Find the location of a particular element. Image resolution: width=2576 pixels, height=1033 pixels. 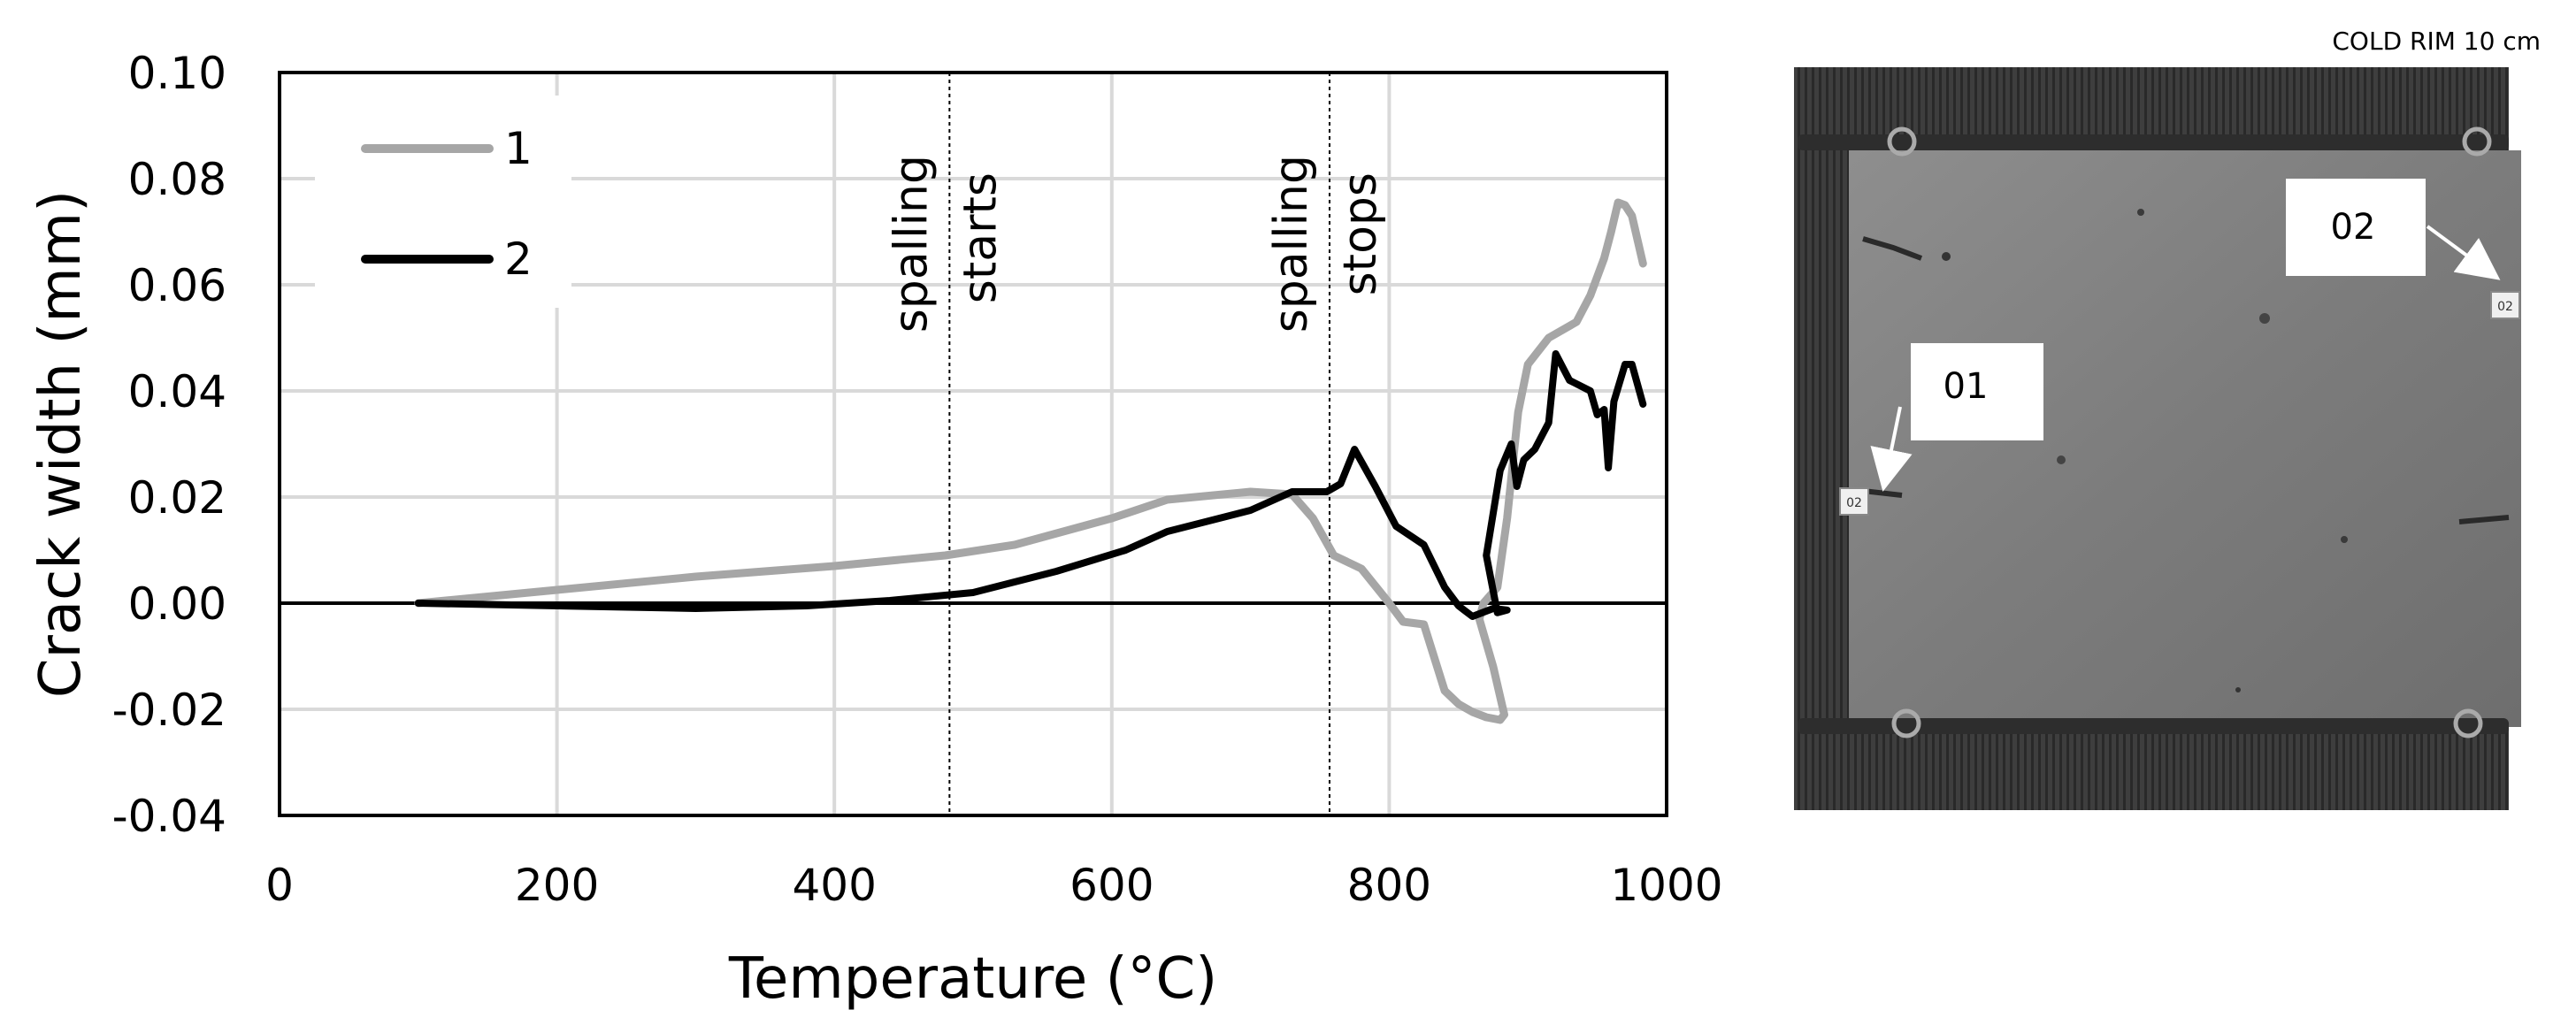

y-tick-label: -0.04 is located at coordinates (169, 816).